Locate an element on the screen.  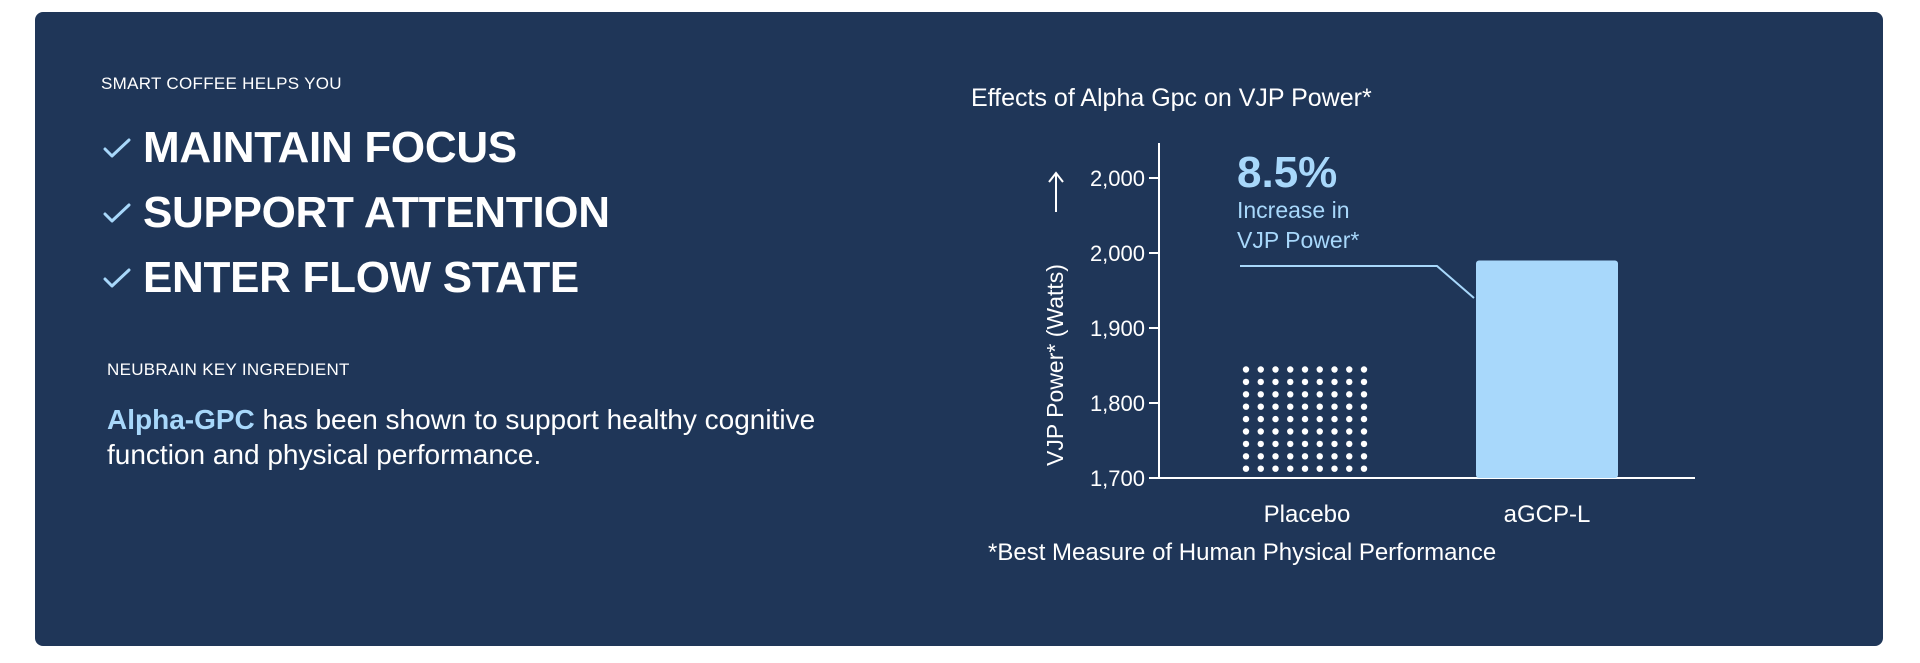
benefit-label: SUPPORT ATTENTION is located at coordinates (376, 212).